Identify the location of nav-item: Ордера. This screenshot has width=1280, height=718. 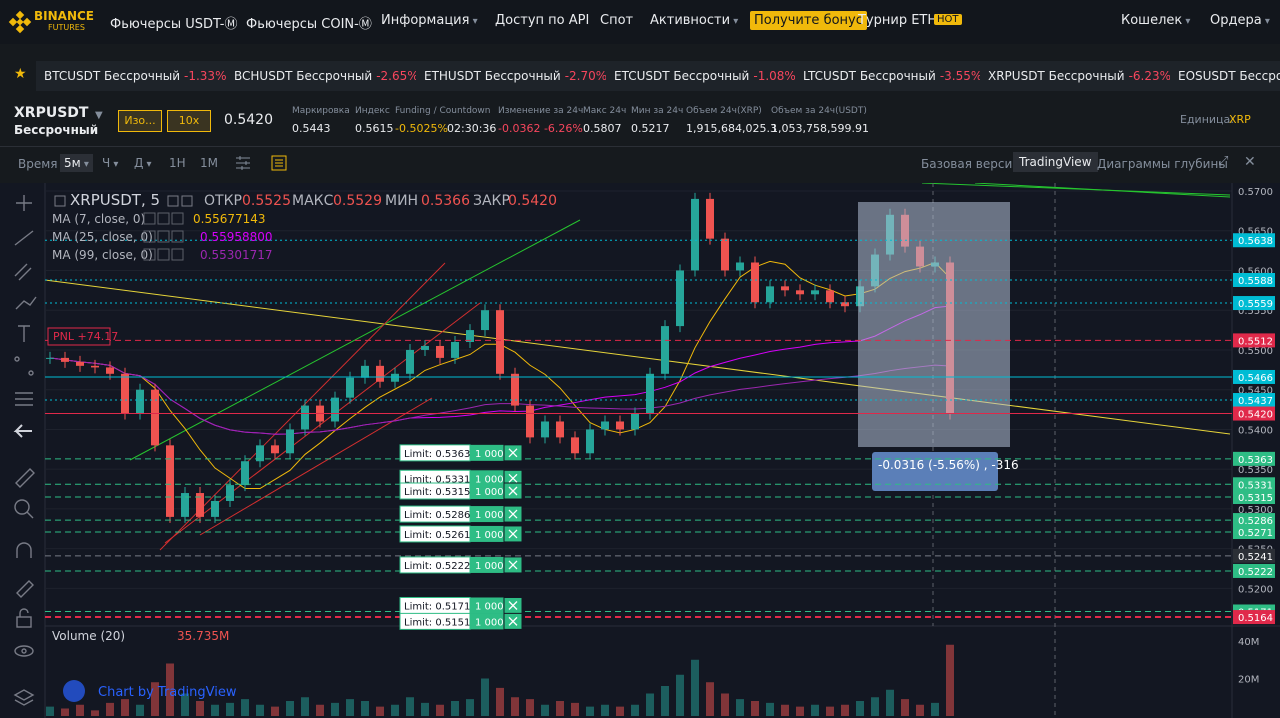
(1240, 20).